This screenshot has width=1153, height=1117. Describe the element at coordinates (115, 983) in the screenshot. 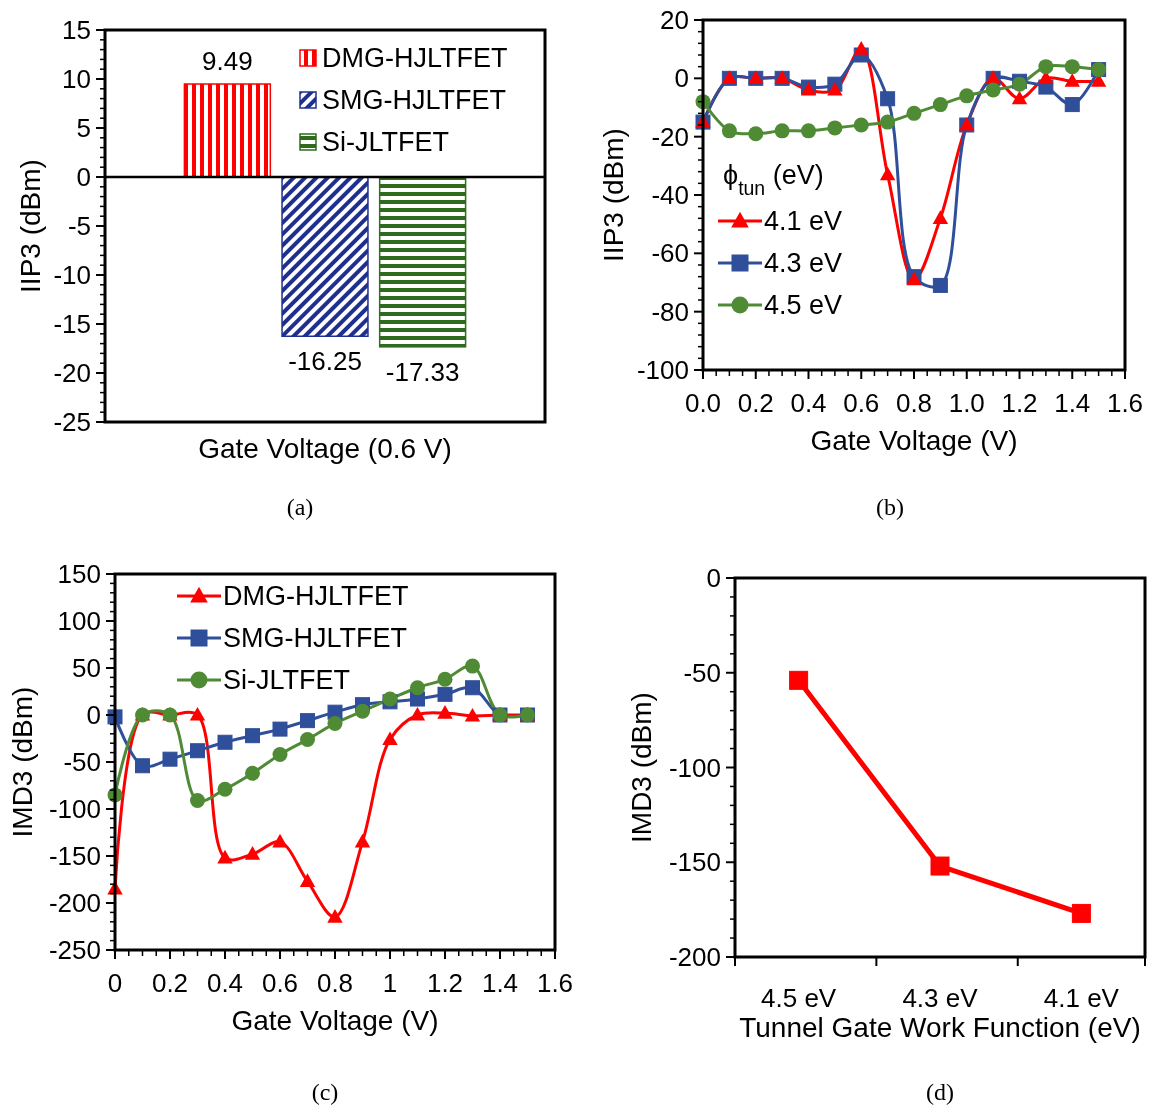

I see `x-tick-label: 0` at that location.